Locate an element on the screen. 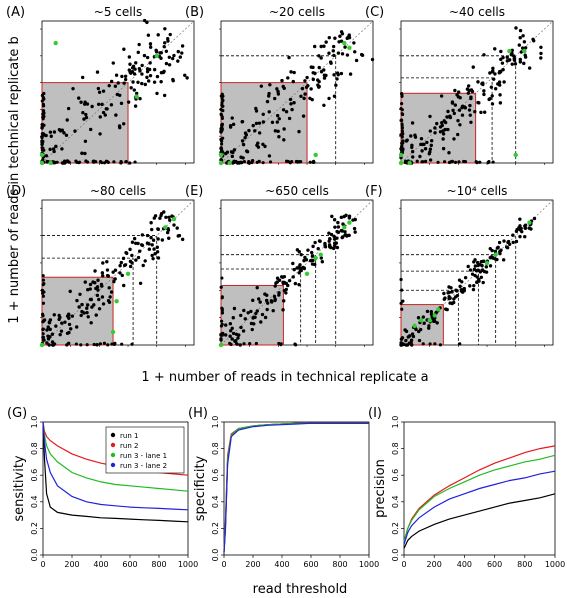  threshold-line is located at coordinates (459, 109).